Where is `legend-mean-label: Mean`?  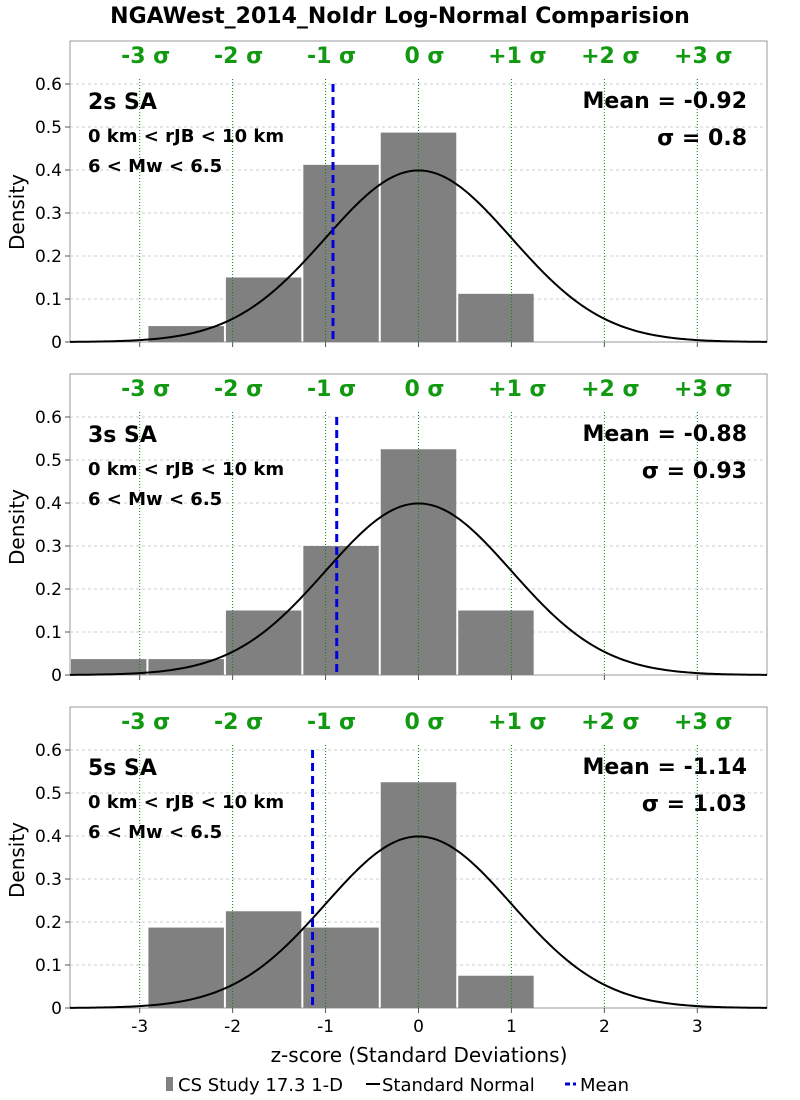
legend-mean-label: Mean is located at coordinates (604, 1085).